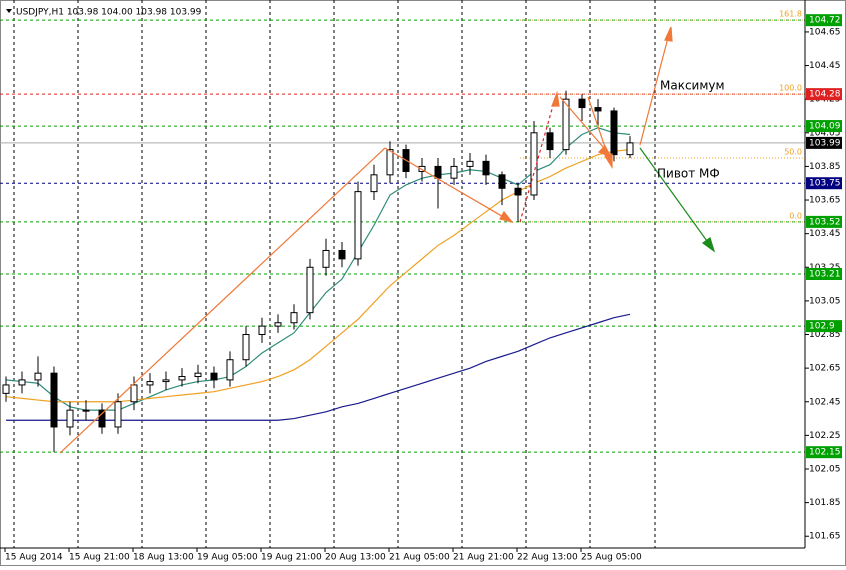  Describe the element at coordinates (825, 537) in the screenshot. I see `y-tick-label: 101.65` at that location.